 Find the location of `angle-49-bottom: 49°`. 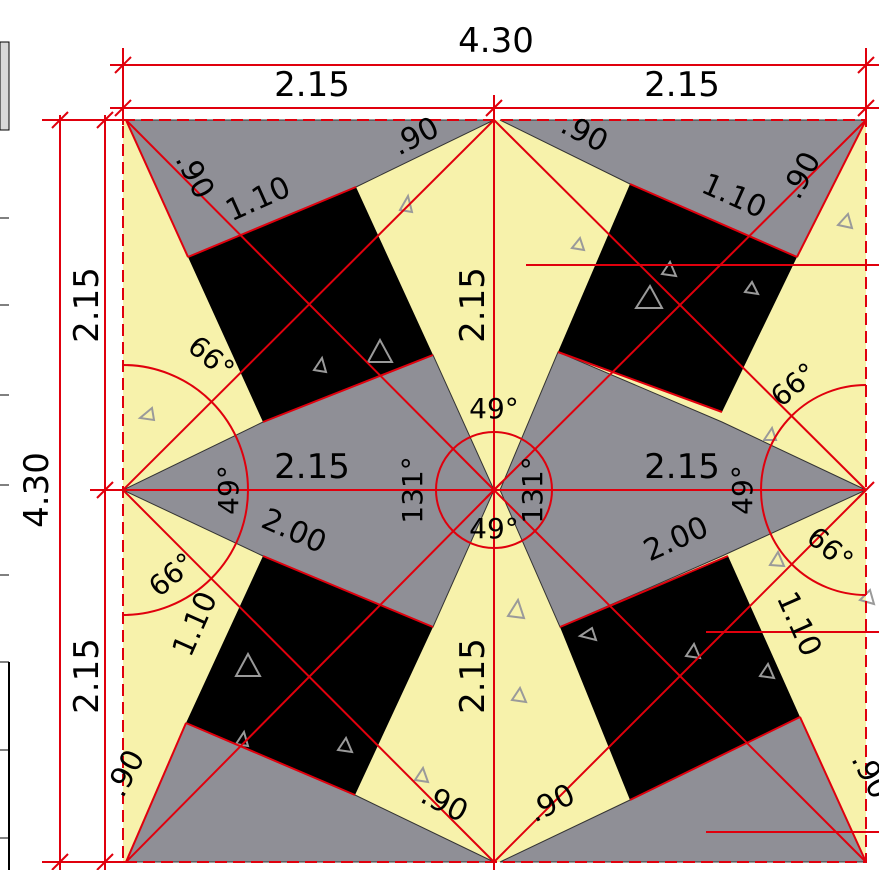

angle-49-bottom: 49° is located at coordinates (494, 528).